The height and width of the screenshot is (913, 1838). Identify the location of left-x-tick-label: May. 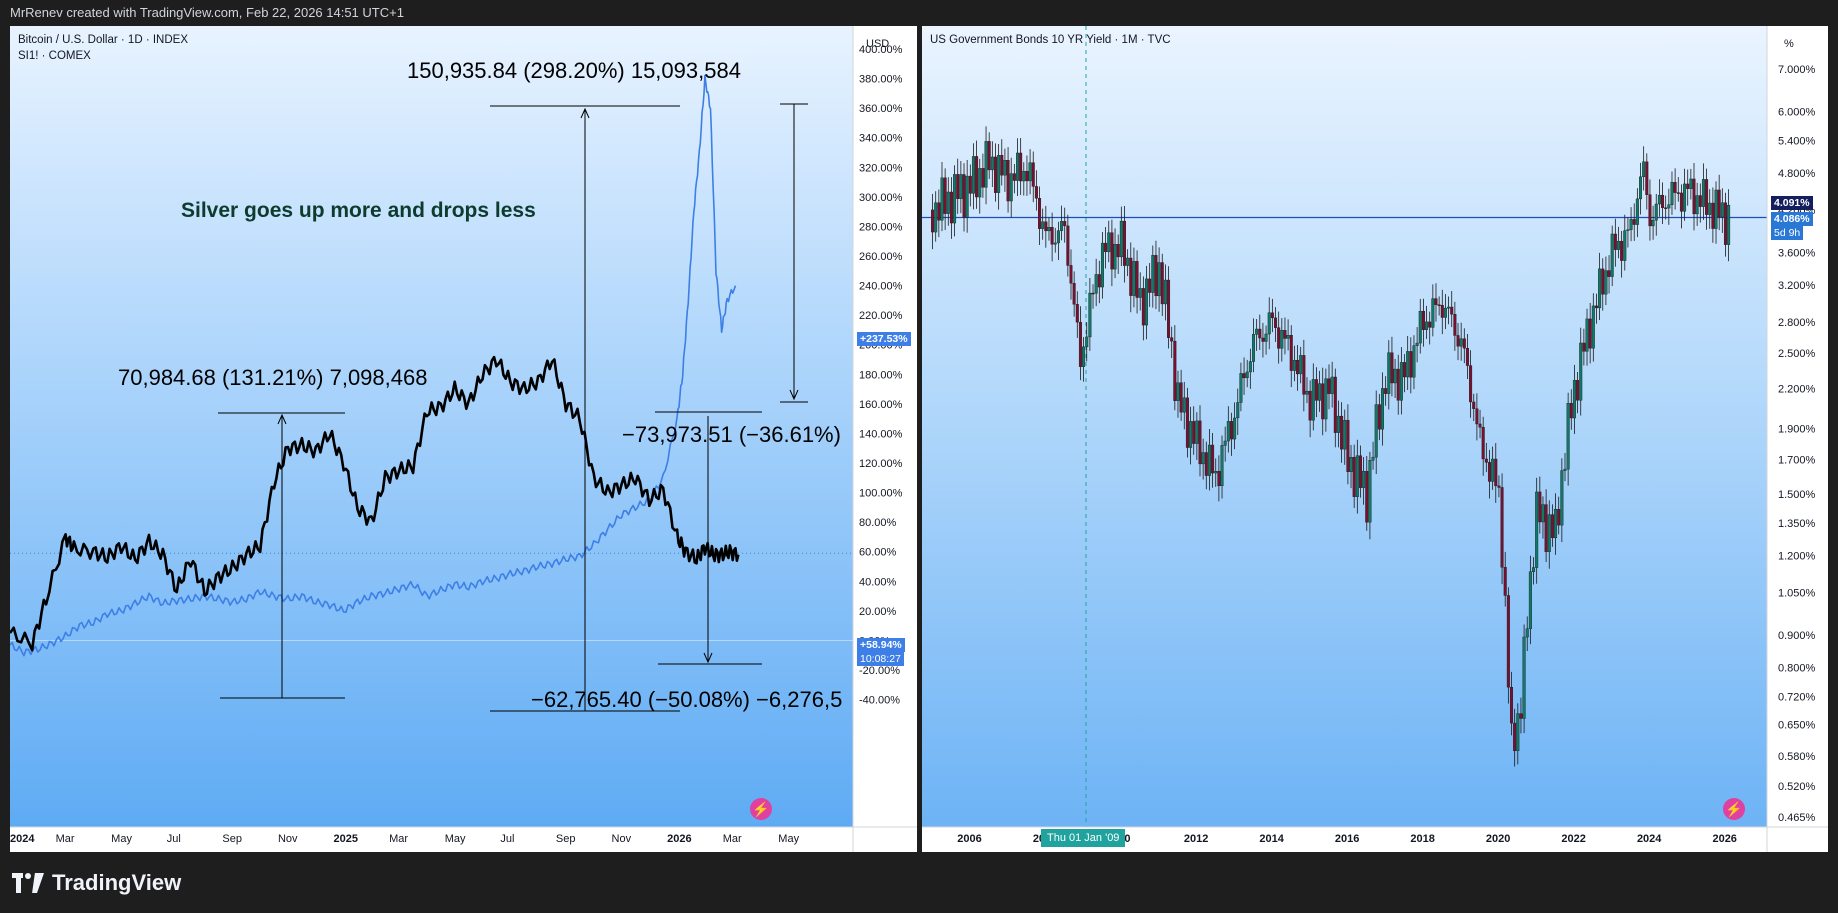
(788, 839).